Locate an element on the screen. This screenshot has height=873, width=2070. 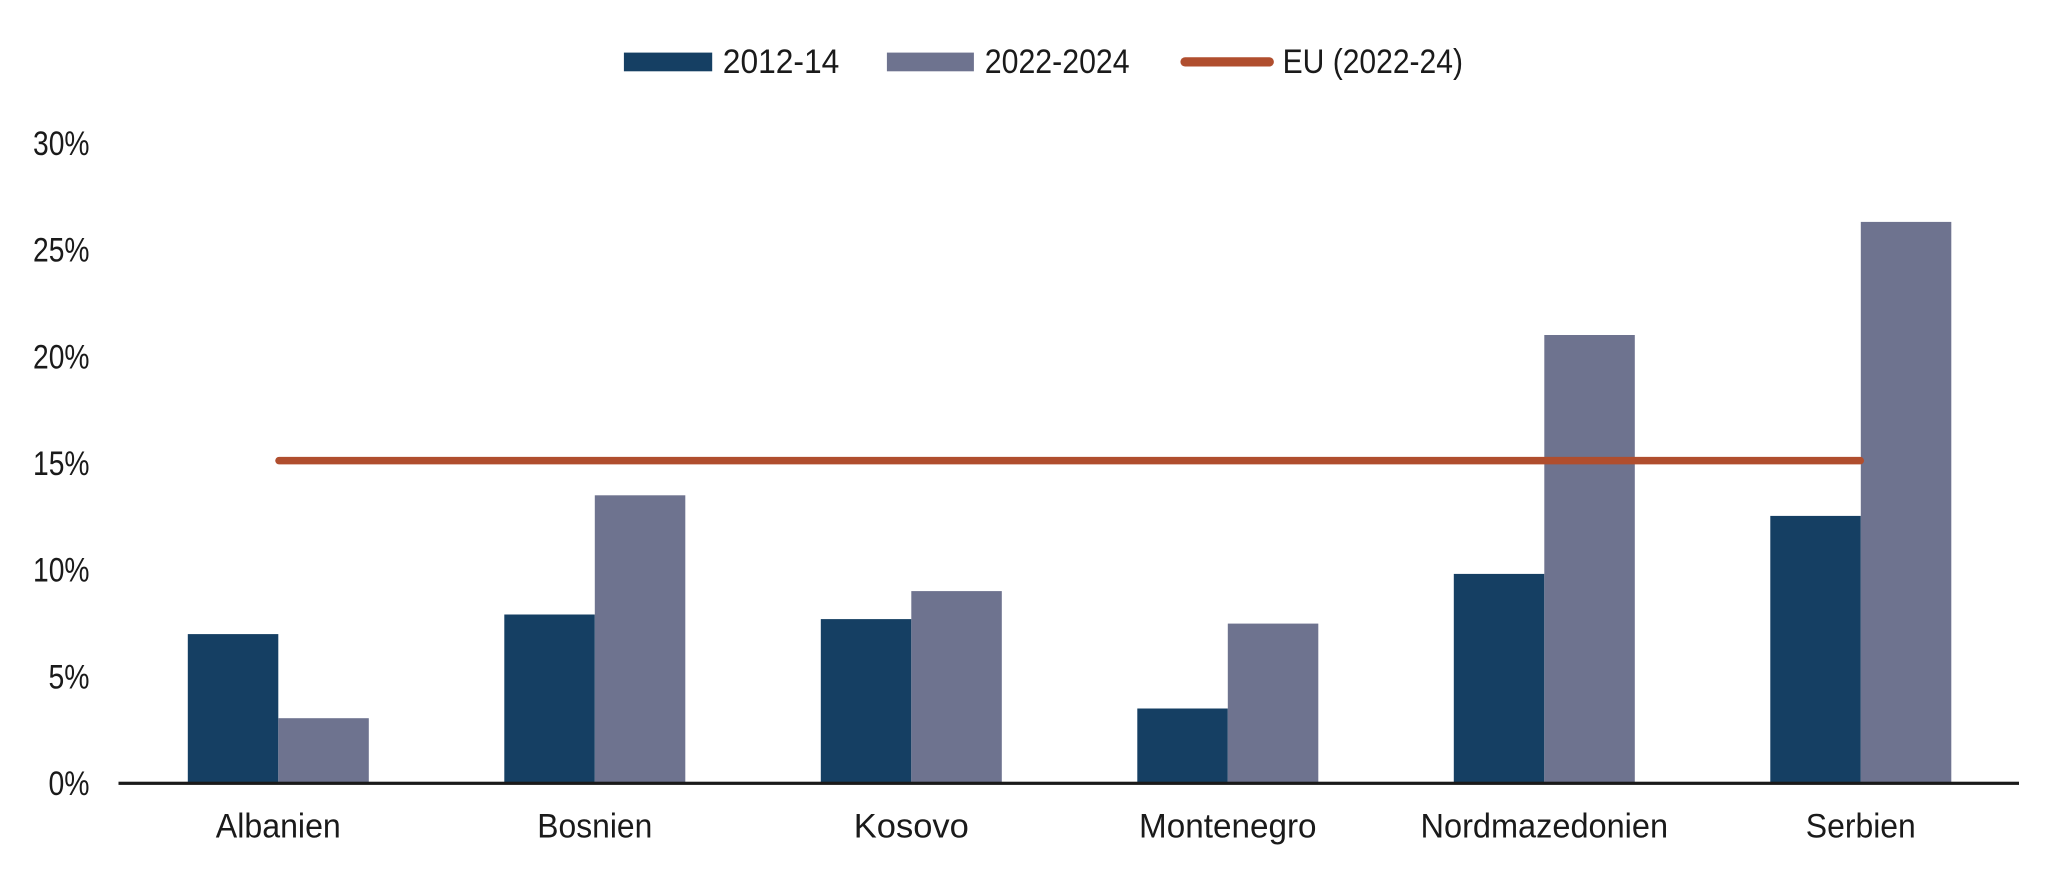
svg-text: 2012-14 is located at coordinates (781, 62).